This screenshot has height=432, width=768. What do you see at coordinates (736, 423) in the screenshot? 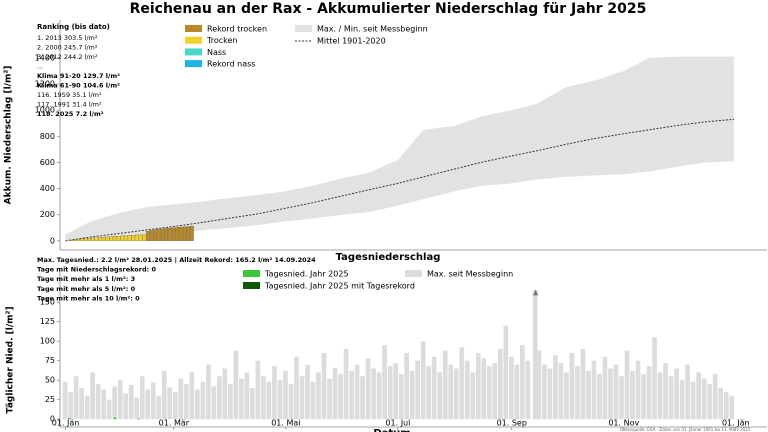
I see `x-tick-label: 01. Jän` at bounding box center [736, 423].